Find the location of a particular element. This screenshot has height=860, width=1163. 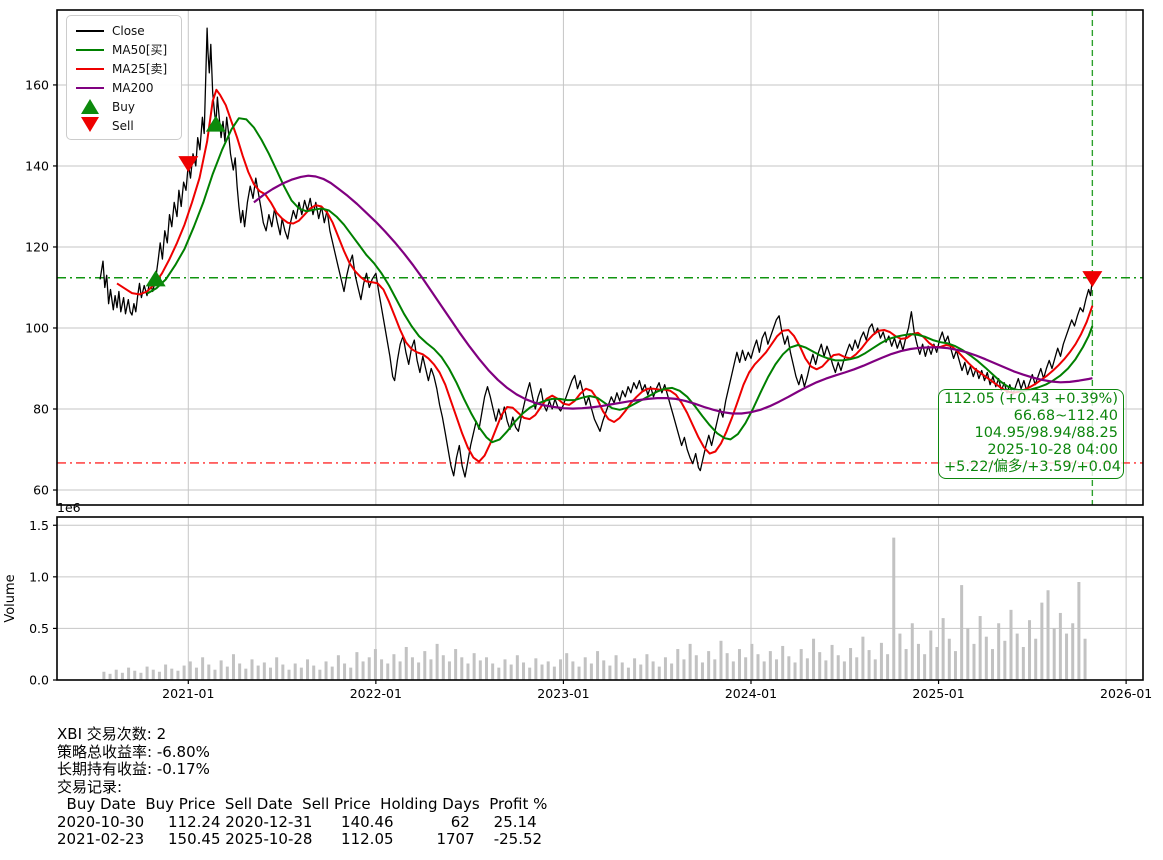

legend-label: MA25[卖] is located at coordinates (140, 69).